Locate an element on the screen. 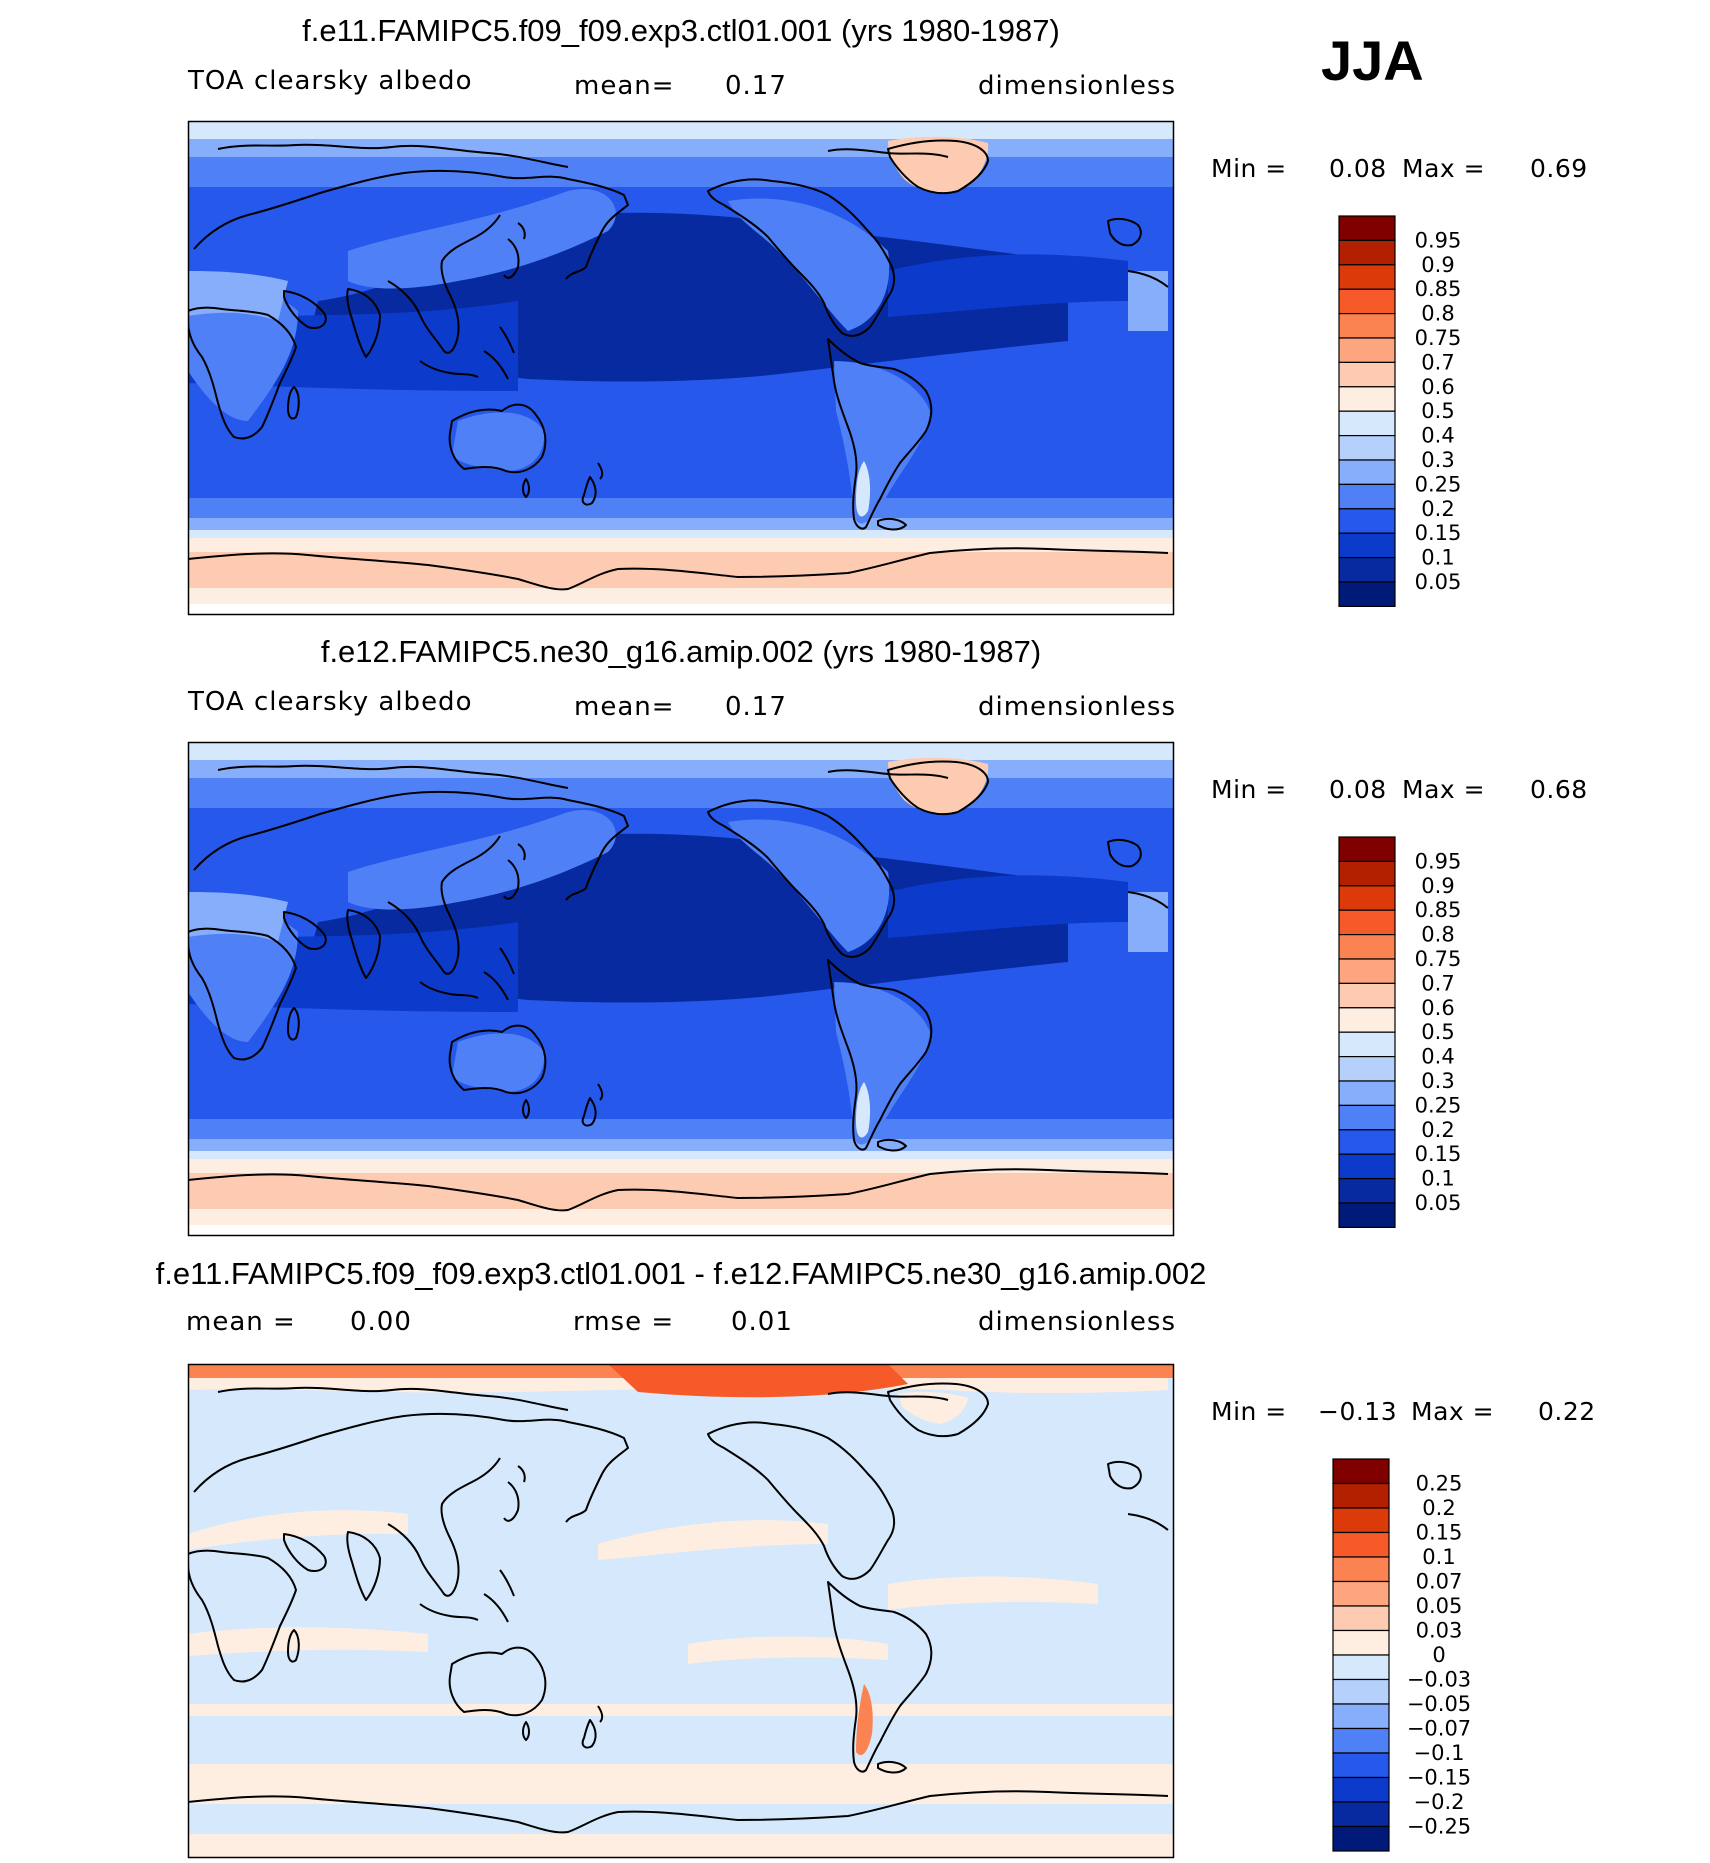 This screenshot has width=1710, height=1863. colorbar-tick-label: −0.2 is located at coordinates (1439, 1802).